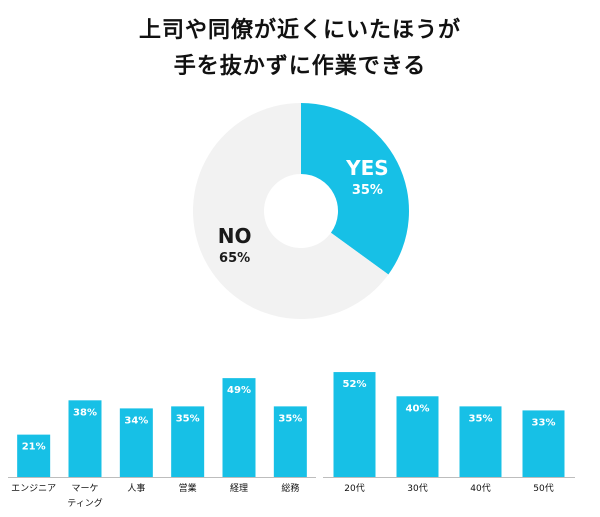  I want to click on bar-value-label: 33%, so click(544, 422).